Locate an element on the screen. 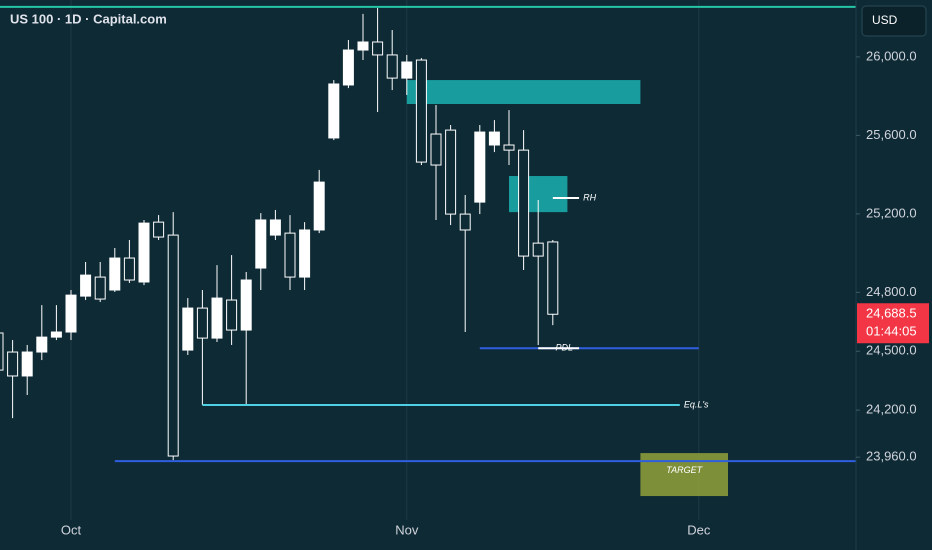 This screenshot has height=550, width=932. x-tick-label: Nov is located at coordinates (407, 529).